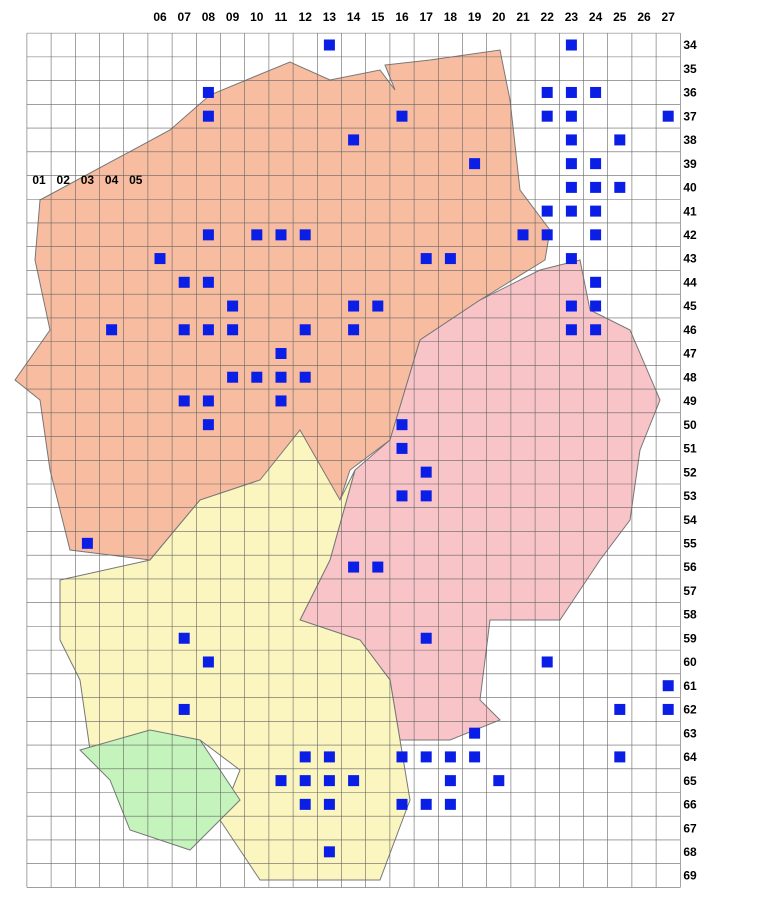 The image size is (760, 906). Describe the element at coordinates (690, 828) in the screenshot. I see `row-label: 67` at that location.